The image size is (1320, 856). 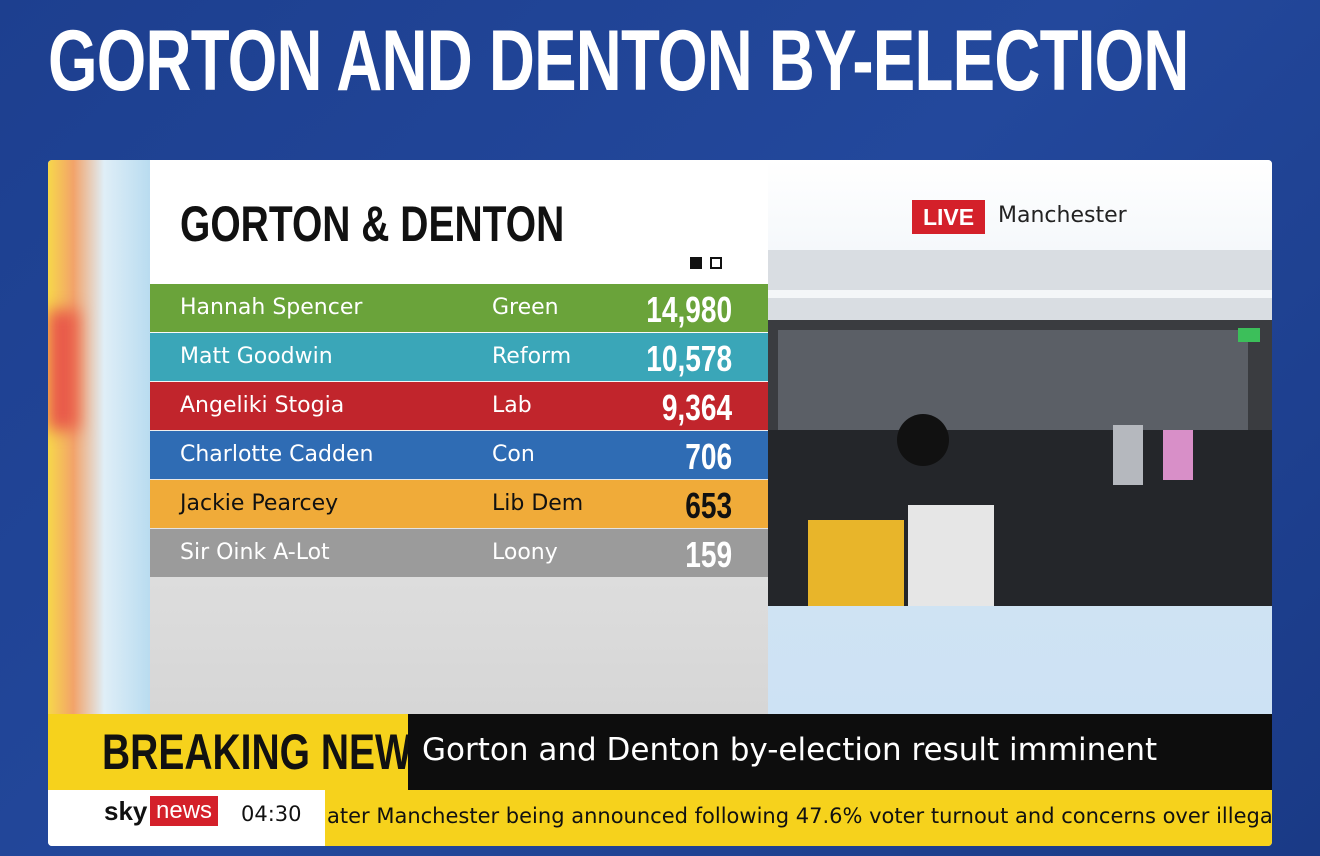 What do you see at coordinates (525, 552) in the screenshot?
I see `party: Loony` at bounding box center [525, 552].